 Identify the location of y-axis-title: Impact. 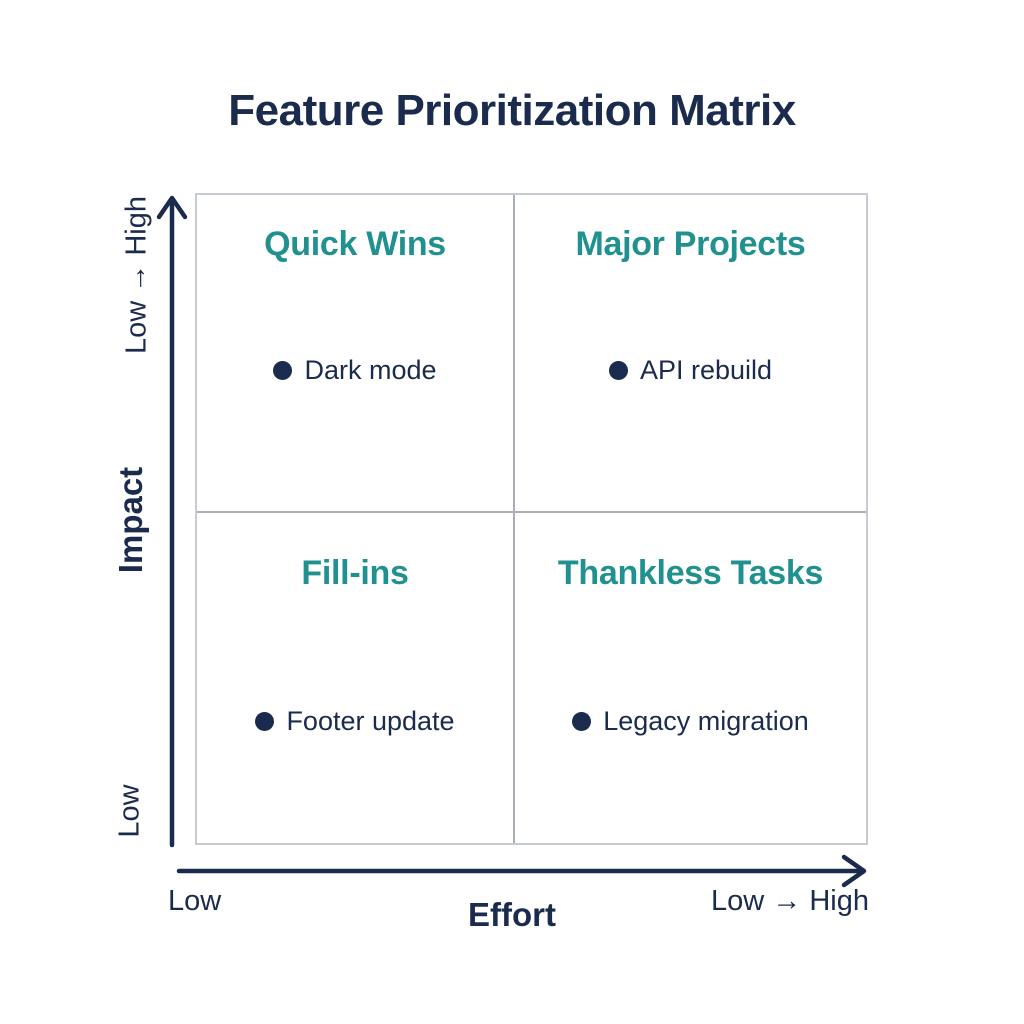
(130, 520).